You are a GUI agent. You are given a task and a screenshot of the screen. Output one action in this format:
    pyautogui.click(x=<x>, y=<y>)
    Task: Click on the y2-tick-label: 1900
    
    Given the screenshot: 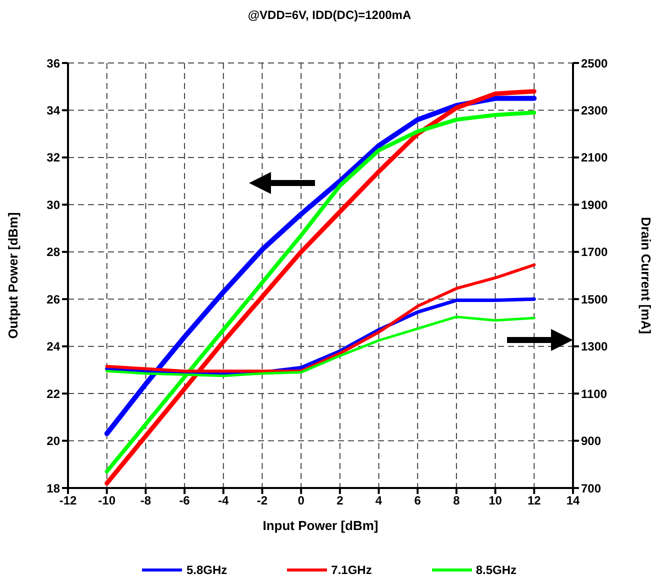 What is the action you would take?
    pyautogui.click(x=594, y=205)
    